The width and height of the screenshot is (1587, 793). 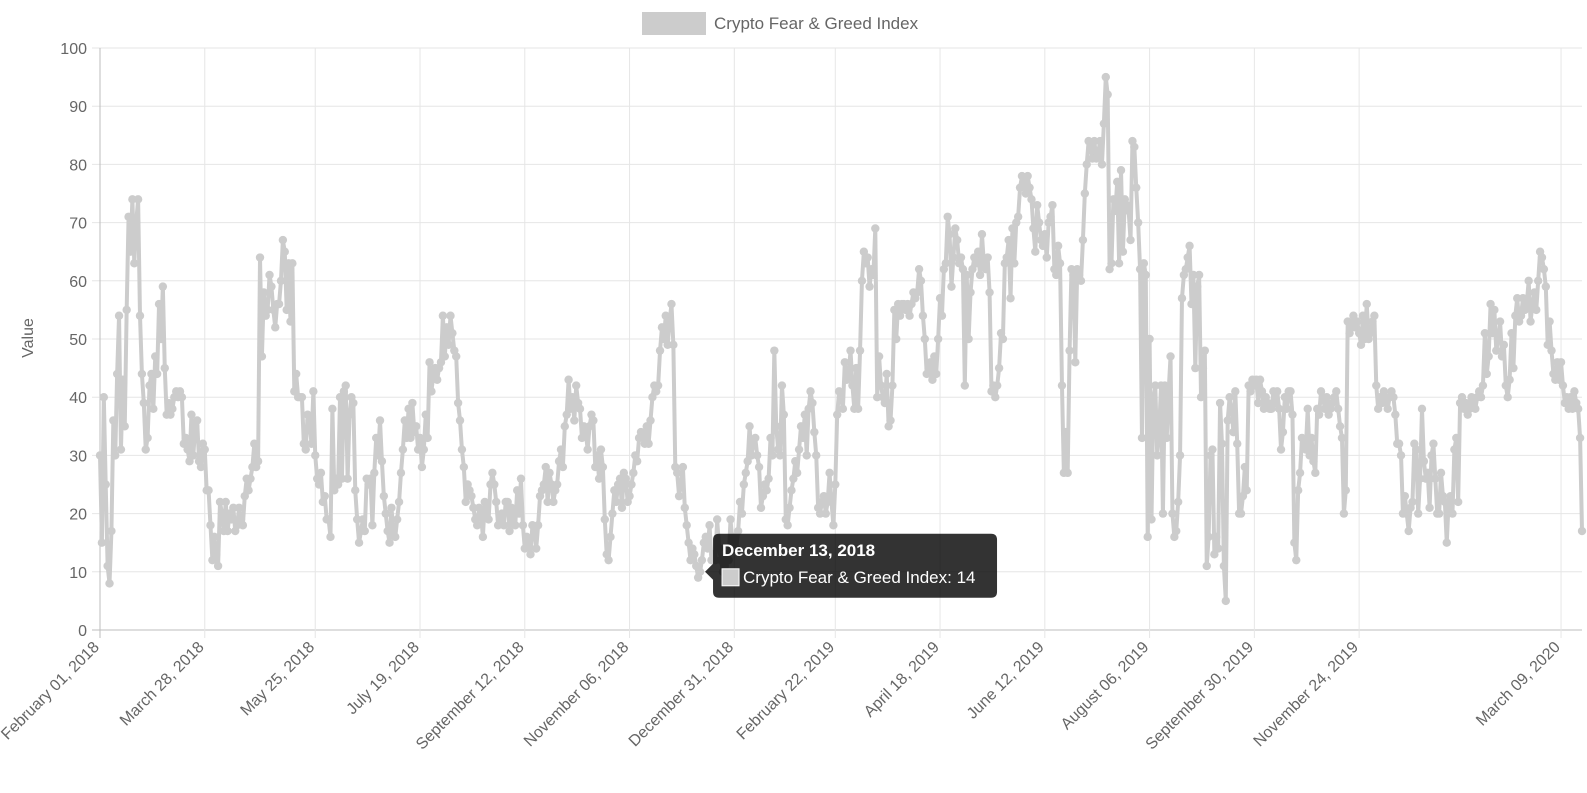 What do you see at coordinates (859, 577) in the screenshot?
I see `tooltip-body: Crypto Fear & Greed Index: 14` at bounding box center [859, 577].